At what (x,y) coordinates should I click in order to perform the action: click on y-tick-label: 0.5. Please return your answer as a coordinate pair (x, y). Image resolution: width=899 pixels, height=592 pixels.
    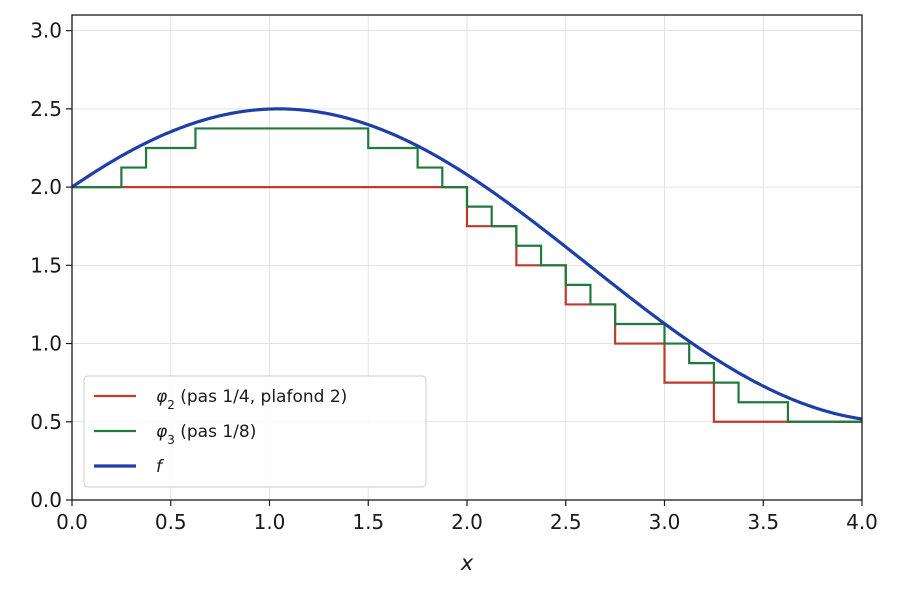
    Looking at the image, I should click on (46, 422).